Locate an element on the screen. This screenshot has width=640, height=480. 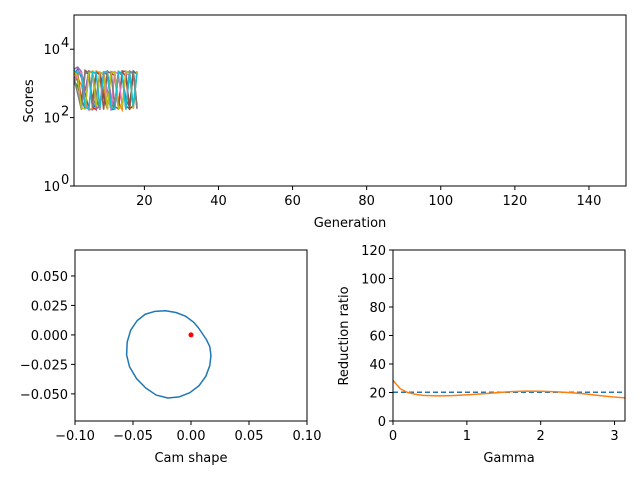
reduction-y-axis-label: Reduction ratio is located at coordinates (344, 335).